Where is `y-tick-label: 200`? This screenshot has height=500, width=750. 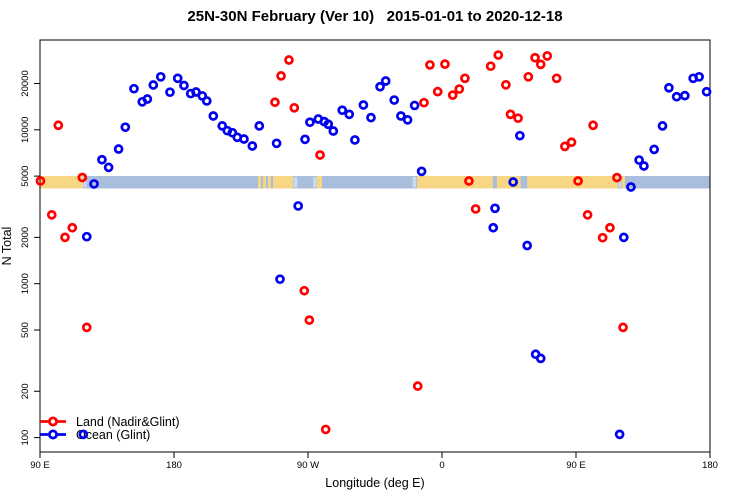 y-tick-label: 200 is located at coordinates (25, 391).